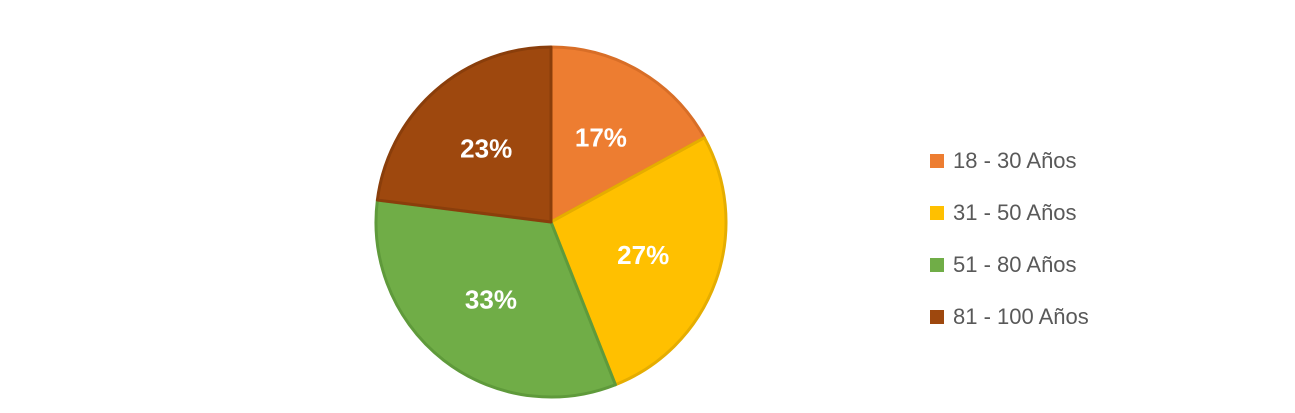  I want to click on data-label-81-100: 23%, so click(486, 148).